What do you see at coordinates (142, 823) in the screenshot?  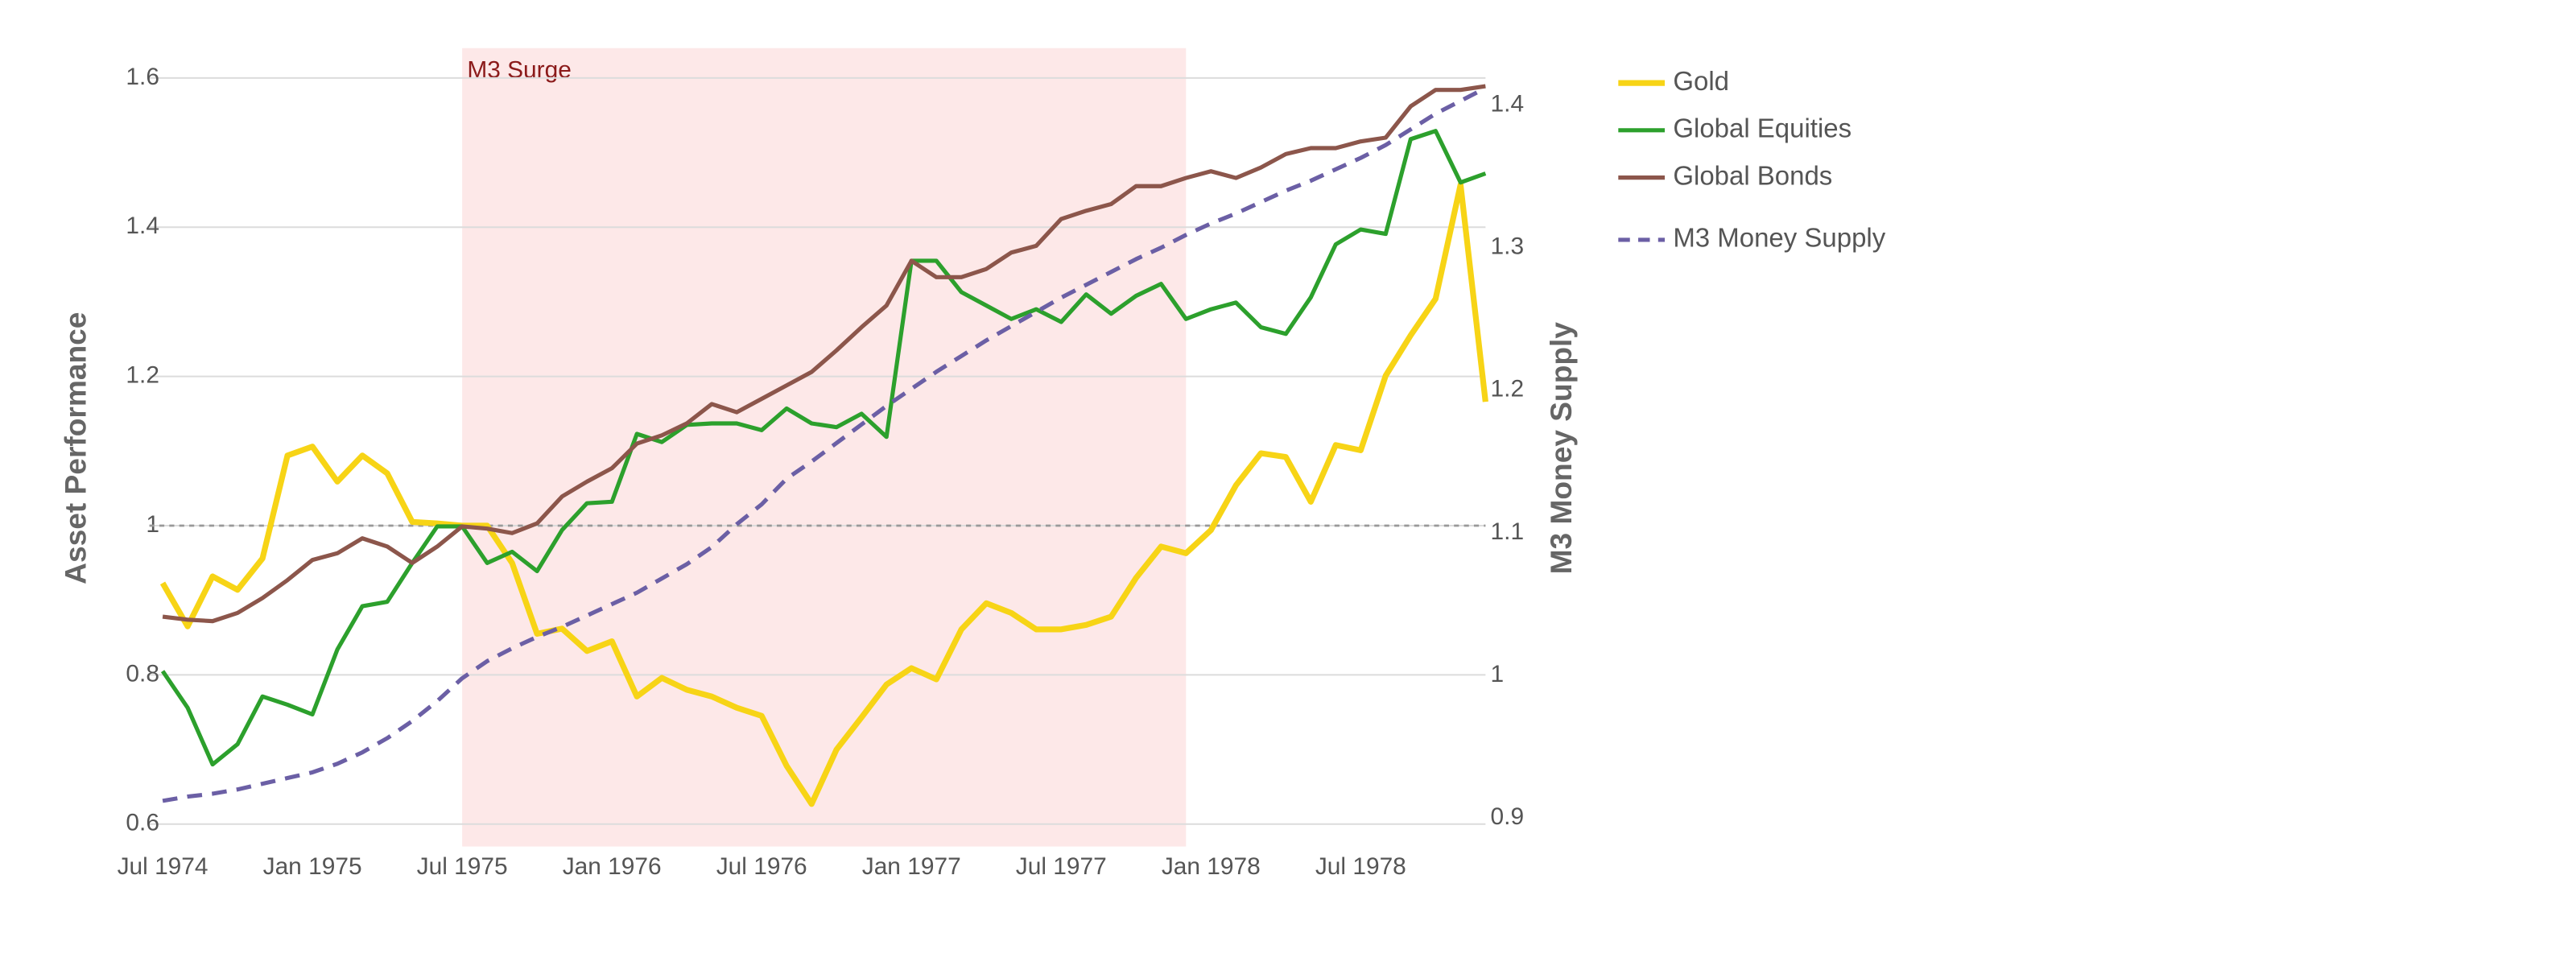 I see `y-tick-label: 0.6` at bounding box center [142, 823].